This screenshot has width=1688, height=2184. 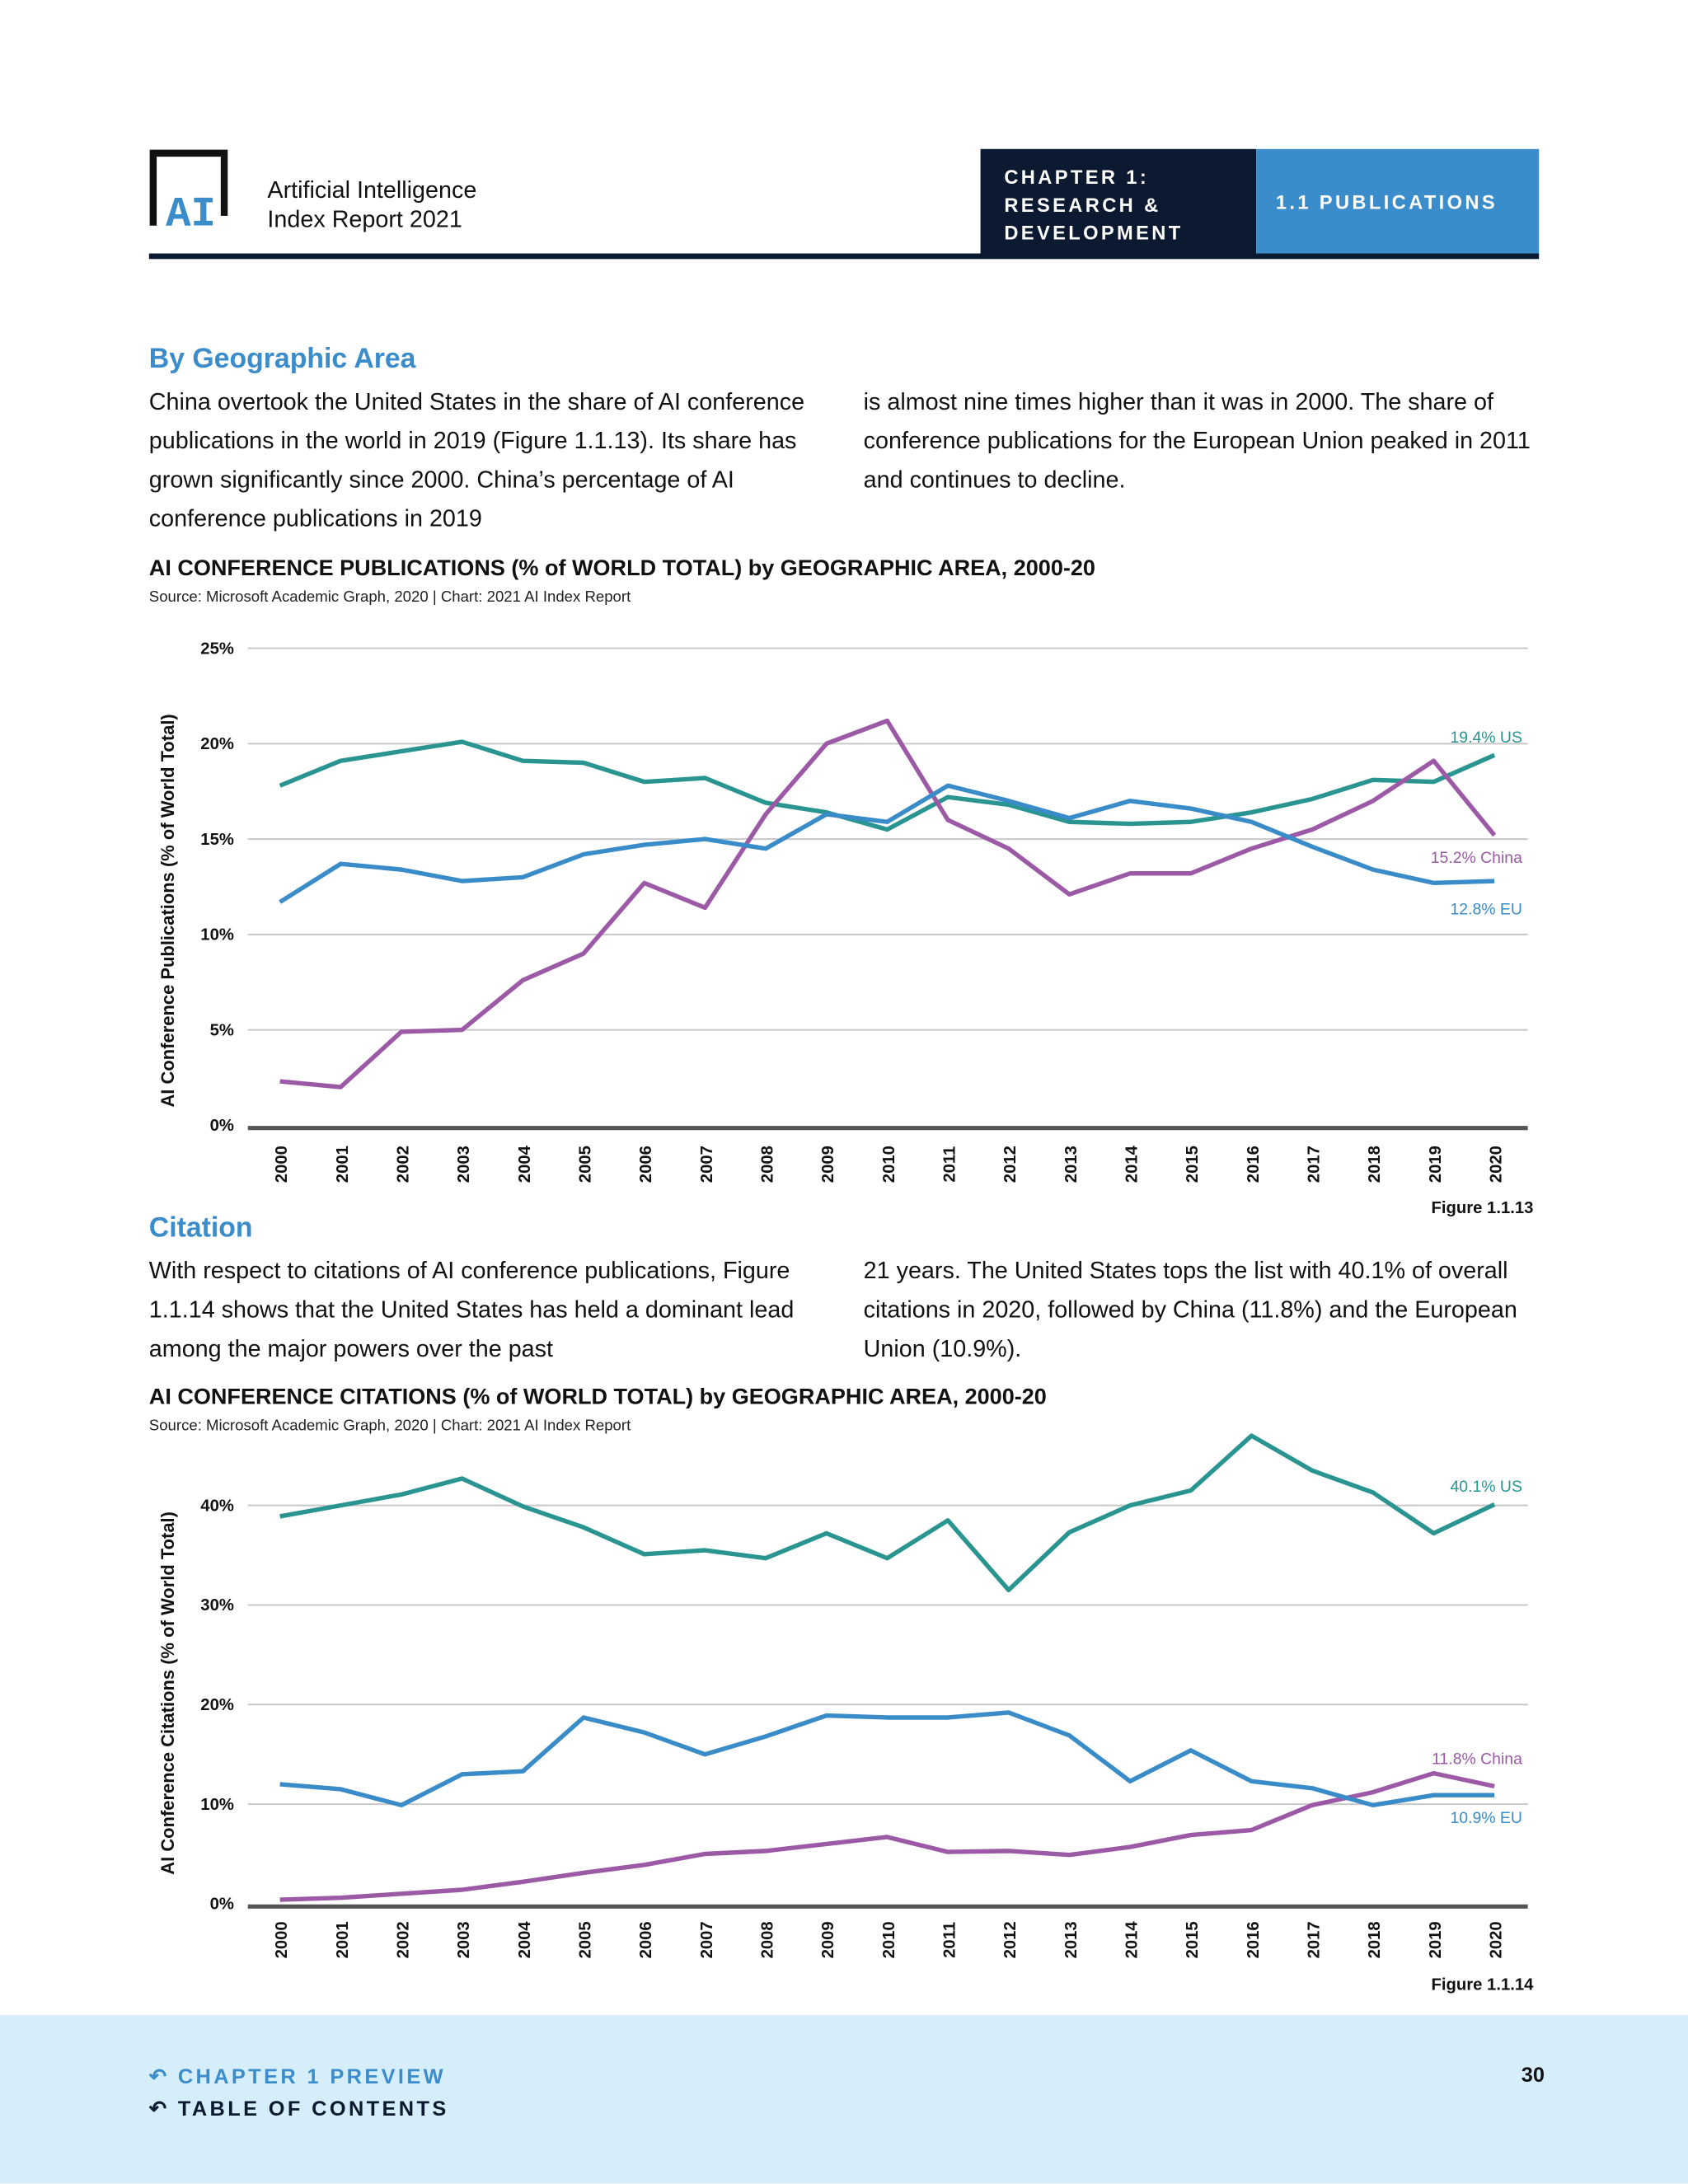 What do you see at coordinates (1483, 1207) in the screenshot?
I see `figure-label: Figure 1.1.13` at bounding box center [1483, 1207].